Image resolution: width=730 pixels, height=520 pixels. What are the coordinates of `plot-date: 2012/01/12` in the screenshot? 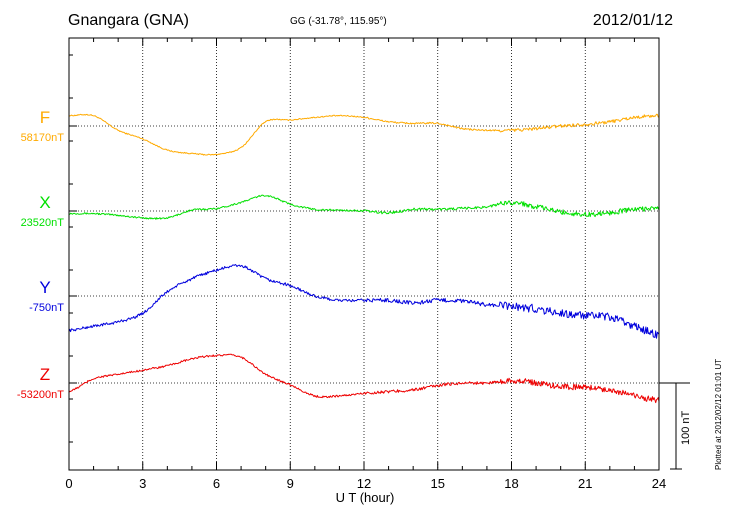 It's located at (632, 20).